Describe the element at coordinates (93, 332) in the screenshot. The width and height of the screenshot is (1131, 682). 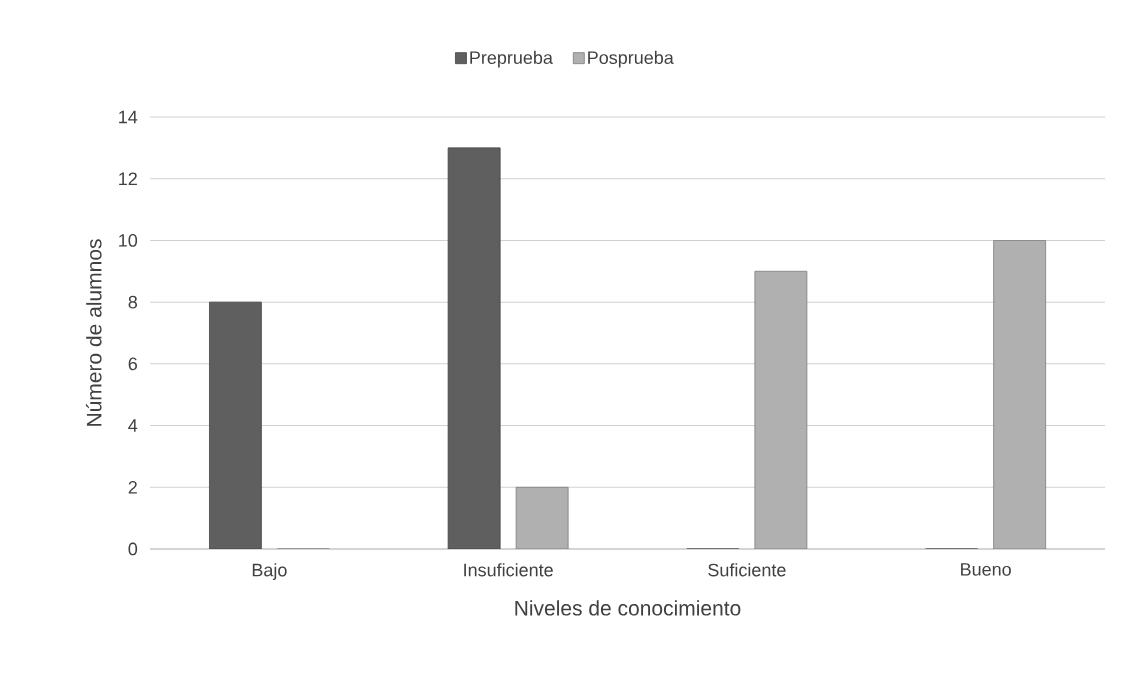
I see `y-axis-title: Número de alumnos` at that location.